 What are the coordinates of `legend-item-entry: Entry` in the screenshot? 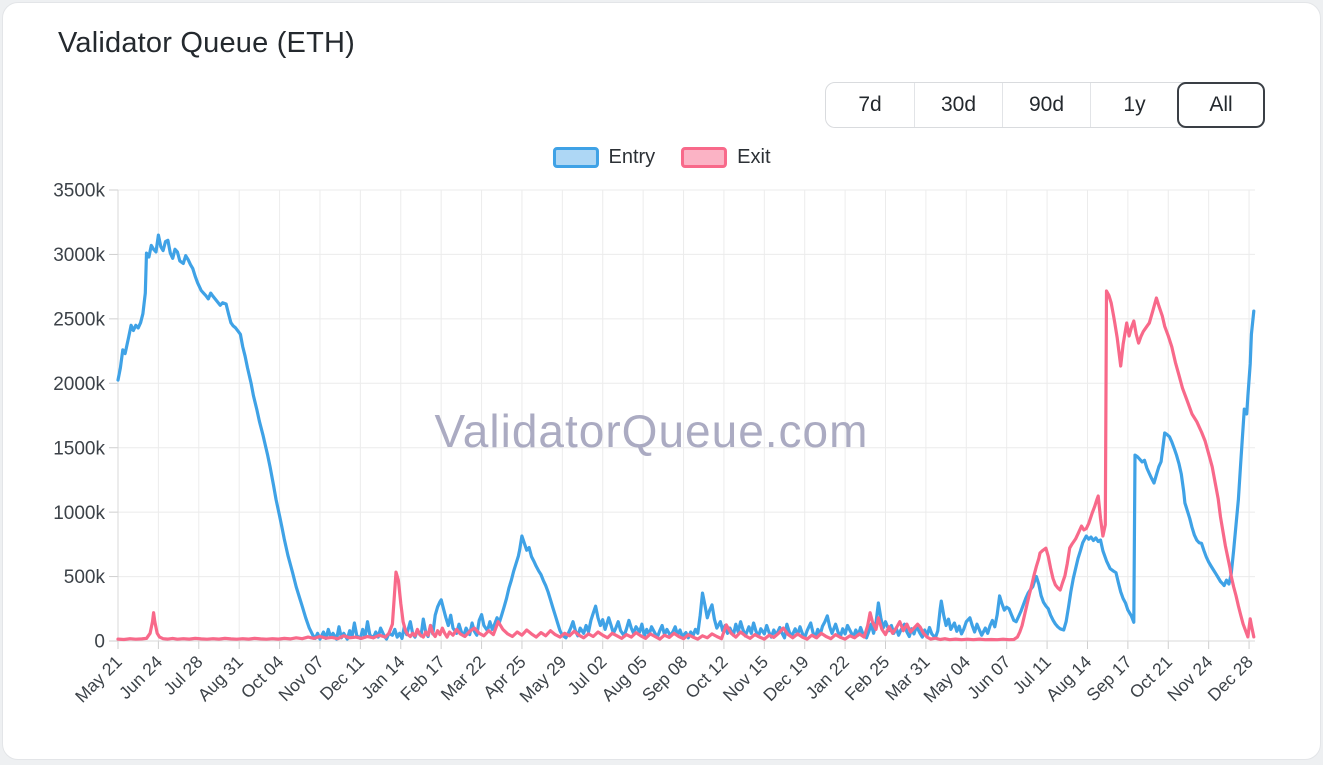 It's located at (603, 157).